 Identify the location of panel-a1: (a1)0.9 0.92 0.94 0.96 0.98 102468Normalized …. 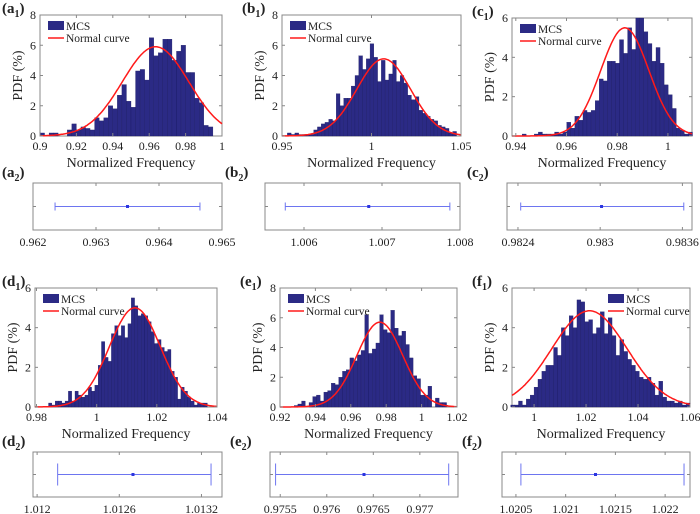
(113, 86).